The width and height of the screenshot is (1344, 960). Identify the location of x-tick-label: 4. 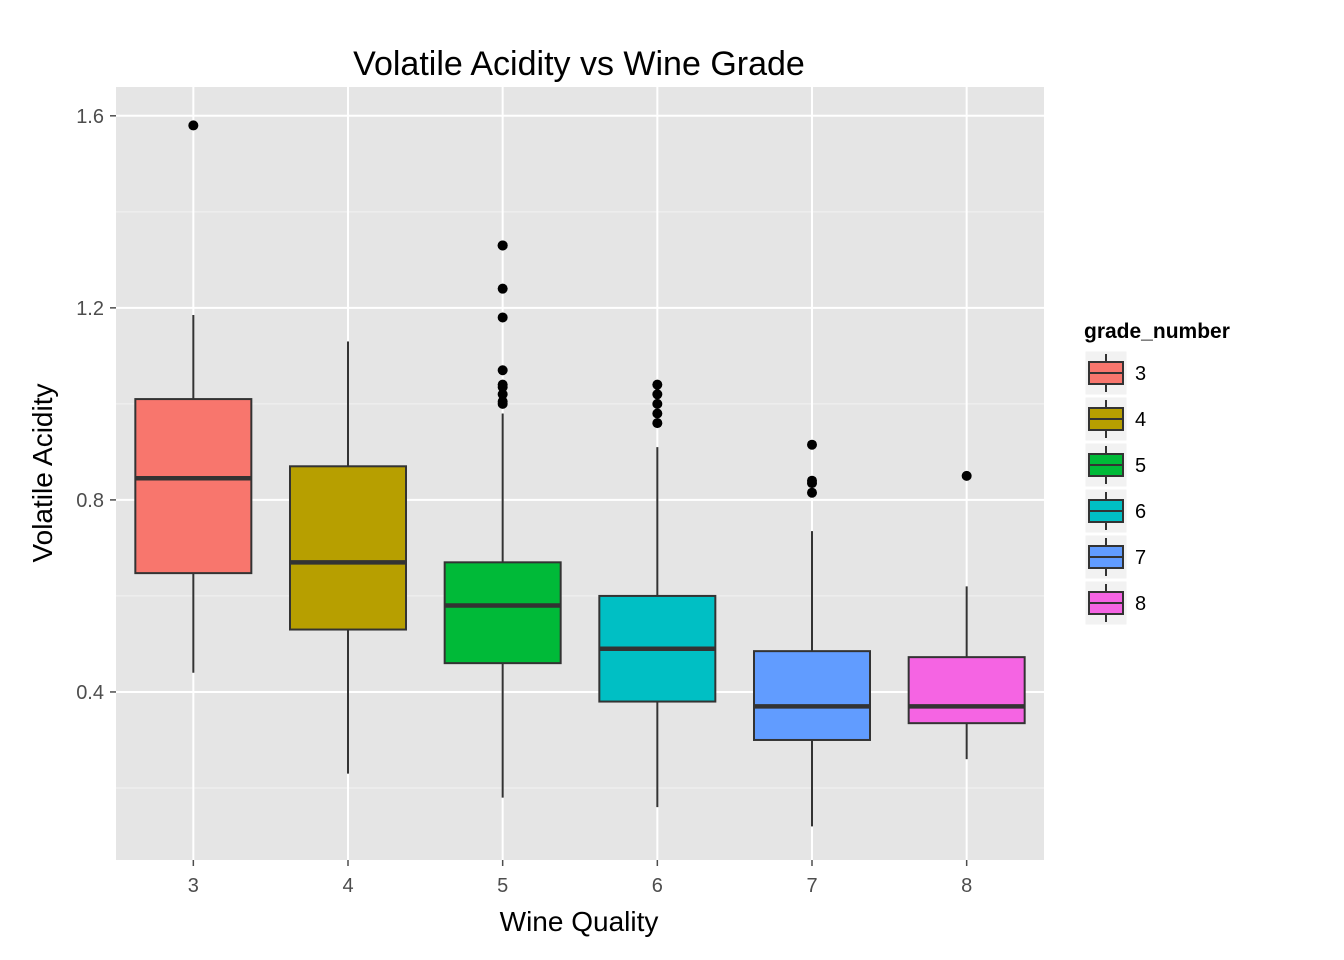
(347, 886).